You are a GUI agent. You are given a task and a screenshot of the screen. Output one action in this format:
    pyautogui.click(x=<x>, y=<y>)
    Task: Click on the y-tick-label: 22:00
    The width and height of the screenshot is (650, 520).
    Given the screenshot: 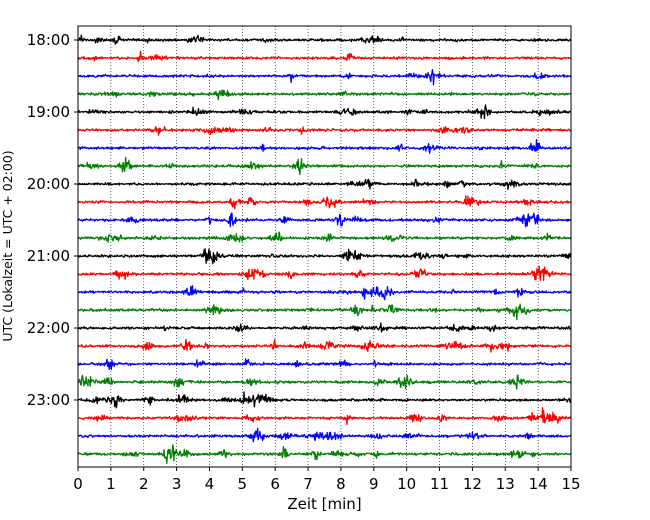 What is the action you would take?
    pyautogui.click(x=48, y=328)
    